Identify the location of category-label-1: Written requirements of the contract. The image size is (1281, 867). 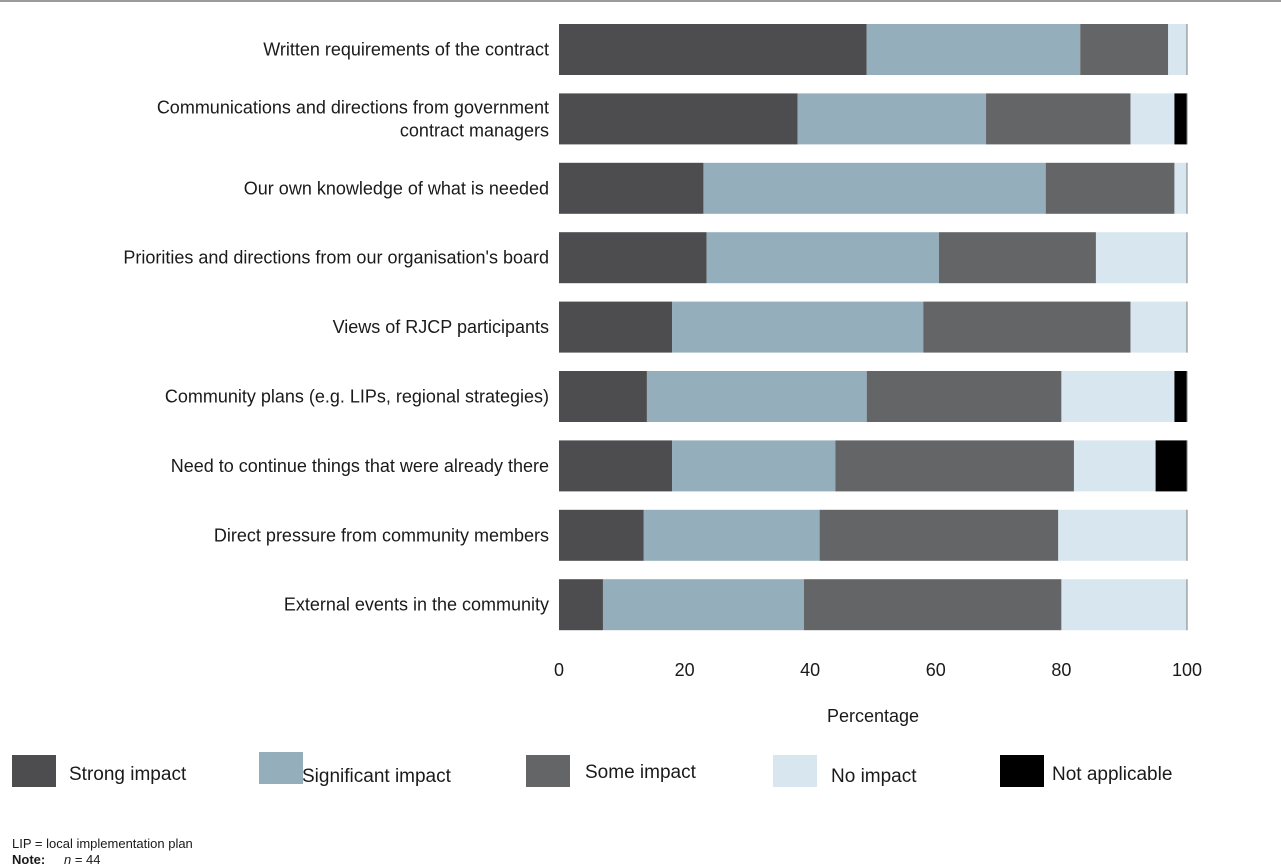
(406, 50).